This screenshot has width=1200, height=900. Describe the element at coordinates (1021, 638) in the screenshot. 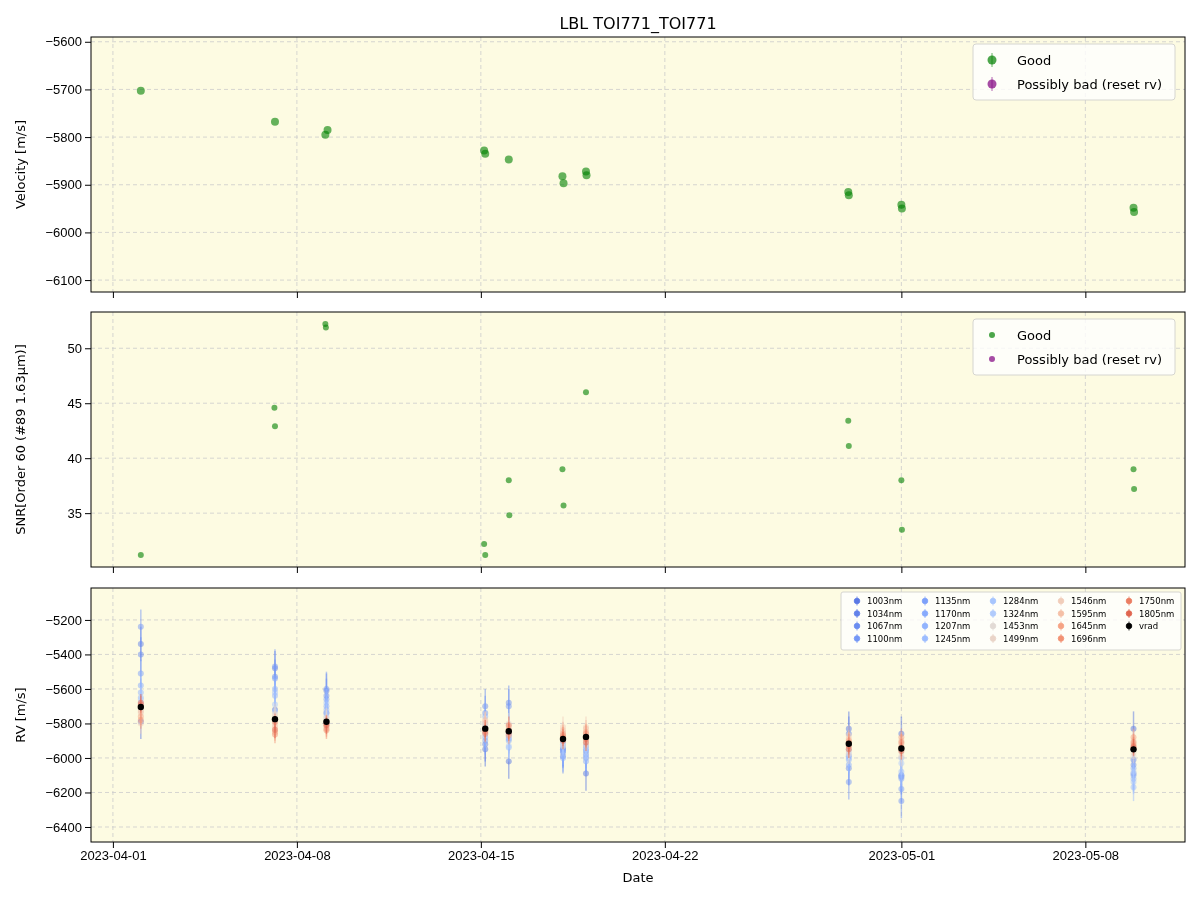

I see `legend-label: 1499nm` at that location.